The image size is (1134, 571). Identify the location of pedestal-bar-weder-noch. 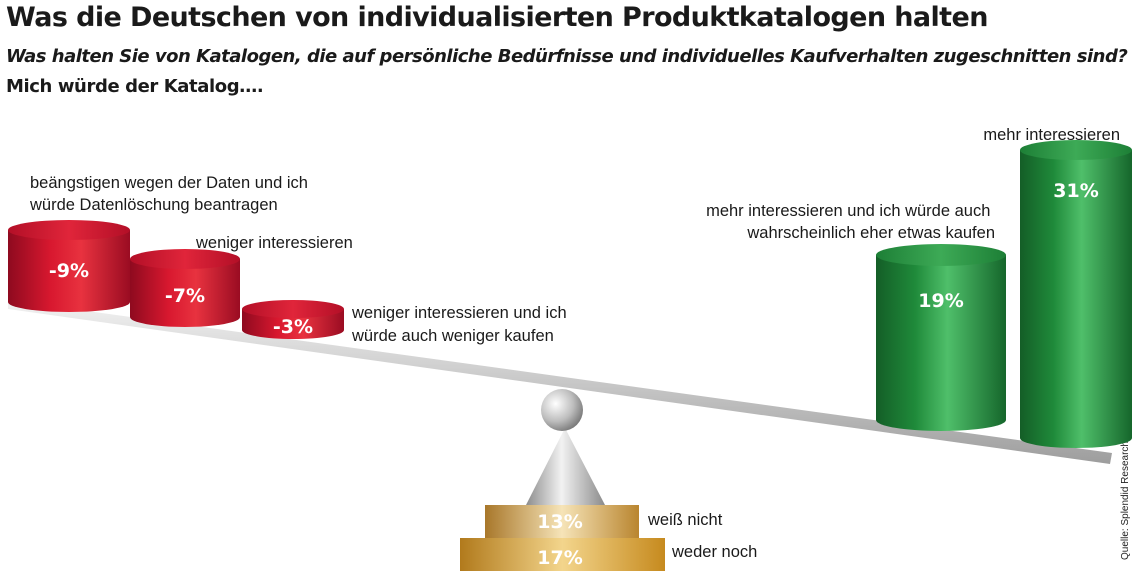
(562, 554).